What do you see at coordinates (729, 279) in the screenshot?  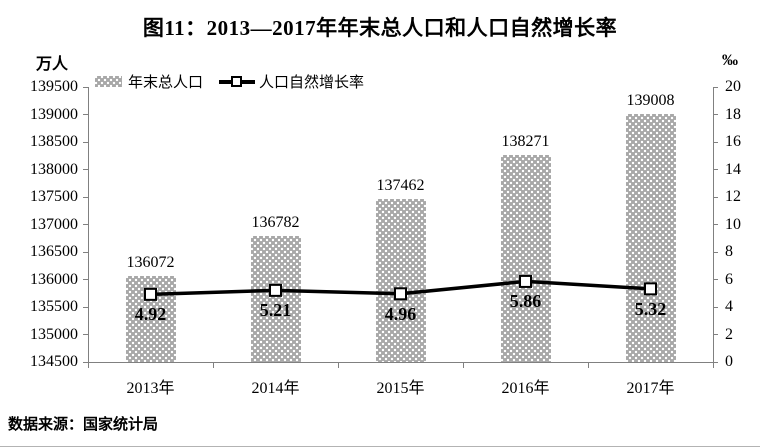 I see `right-axis-tick-label: 6` at bounding box center [729, 279].